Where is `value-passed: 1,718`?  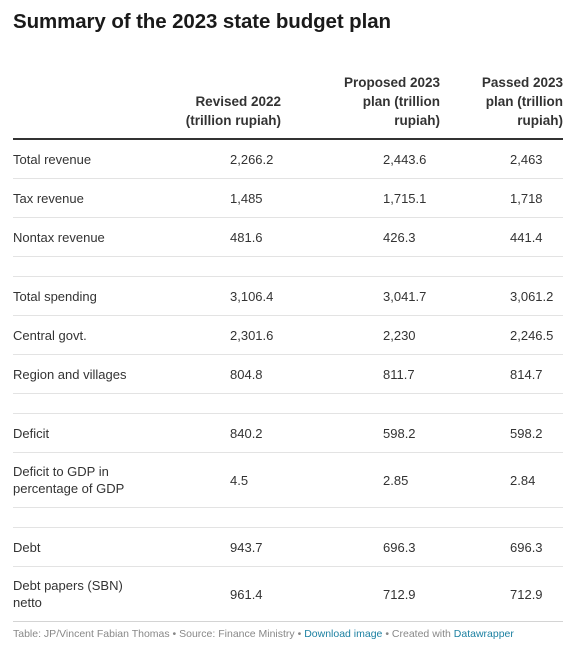
value-passed: 1,718 is located at coordinates (526, 198).